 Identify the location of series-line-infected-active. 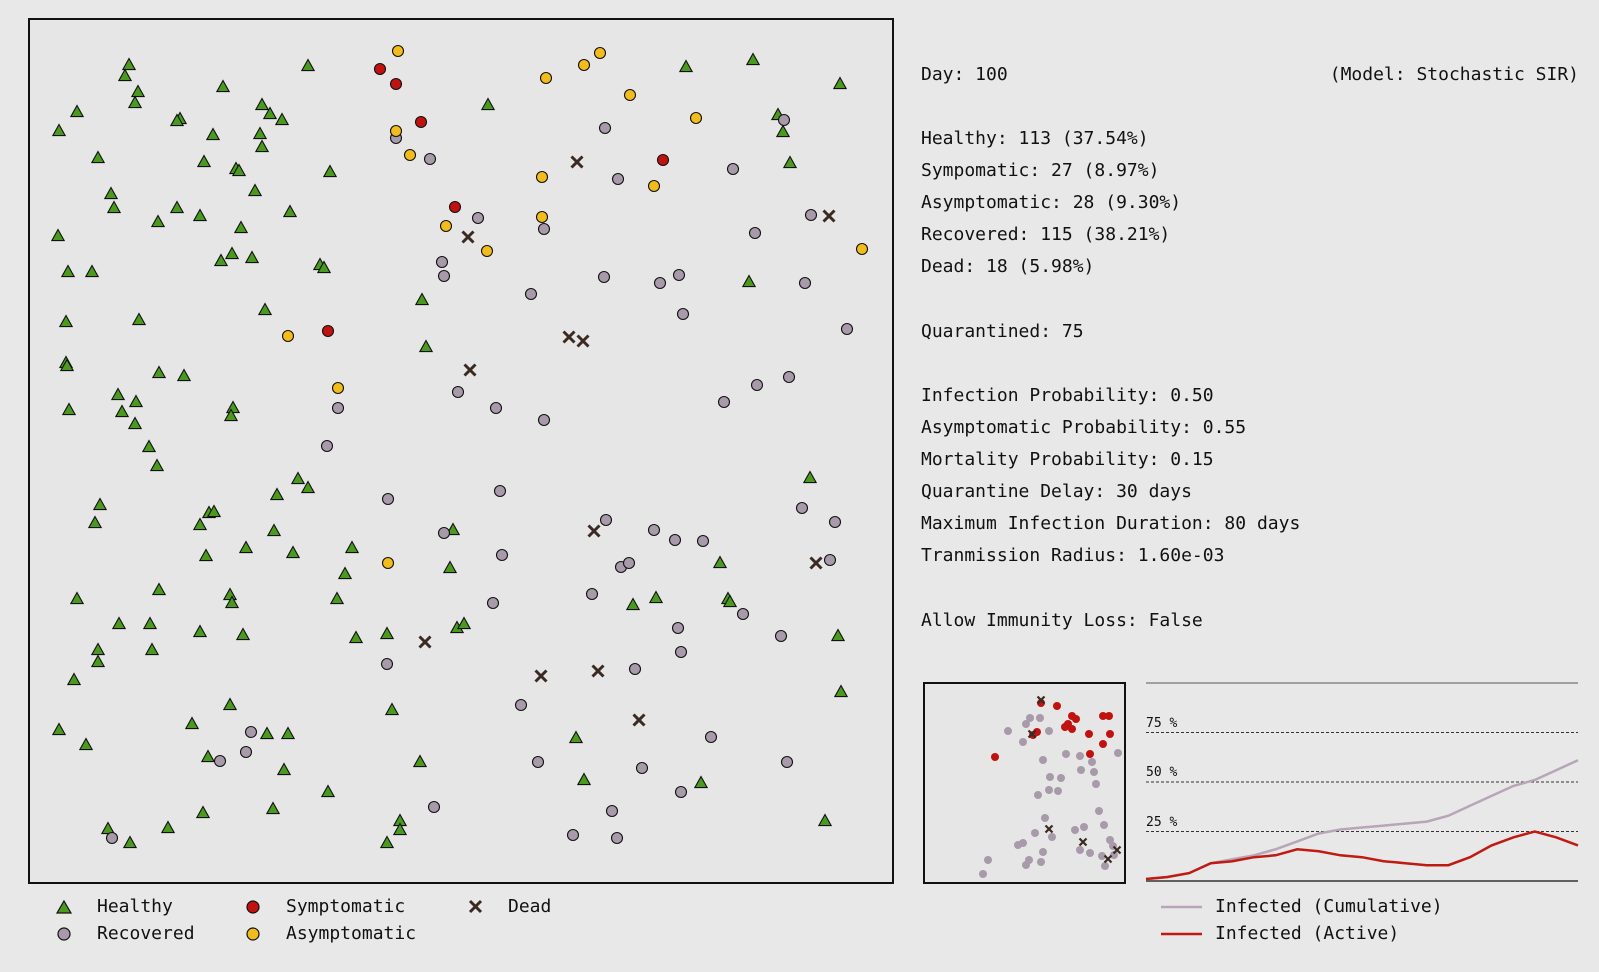
(1362, 855).